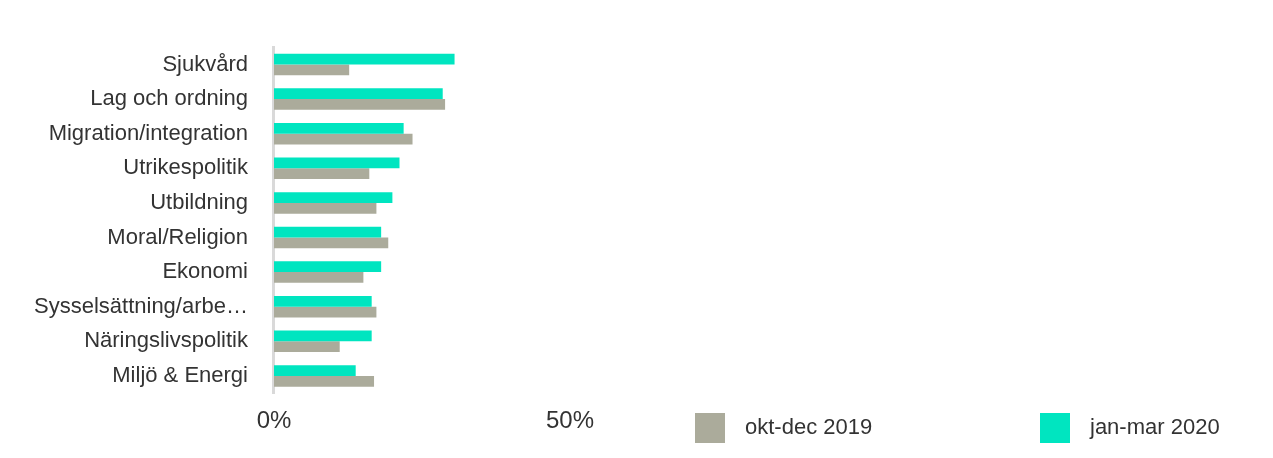 This screenshot has height=458, width=1273. Describe the element at coordinates (166, 340) in the screenshot. I see `y-tick-label: Näringslivspolitik` at that location.